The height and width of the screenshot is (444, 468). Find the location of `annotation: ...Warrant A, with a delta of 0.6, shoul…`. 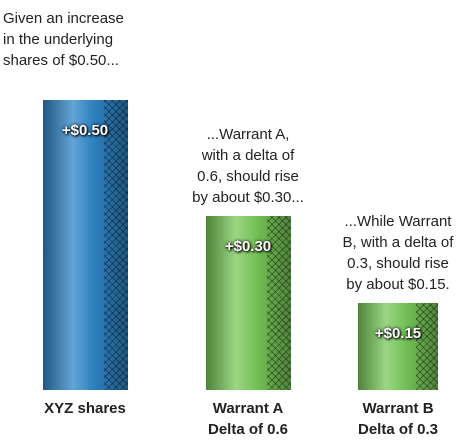

annotation: ...Warrant A, with a delta of 0.6, shoul… is located at coordinates (248, 166).